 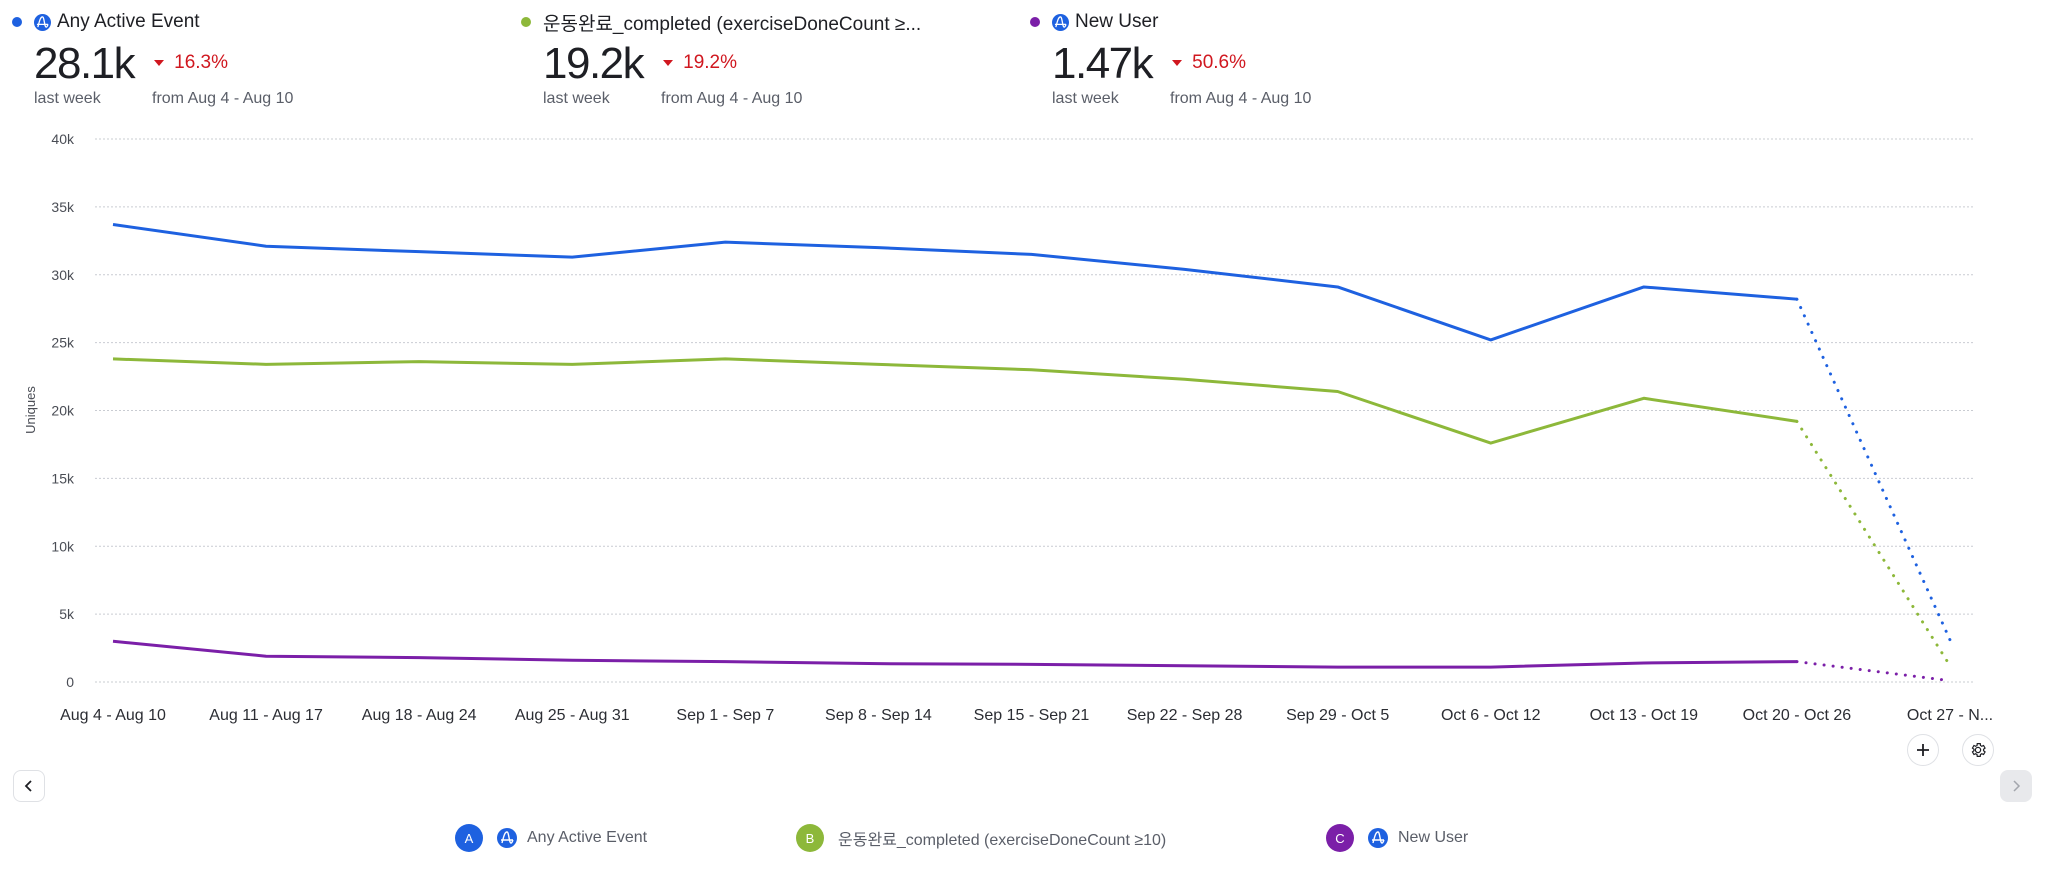 What do you see at coordinates (63, 478) in the screenshot?
I see `y-tick-label: 15k` at bounding box center [63, 478].